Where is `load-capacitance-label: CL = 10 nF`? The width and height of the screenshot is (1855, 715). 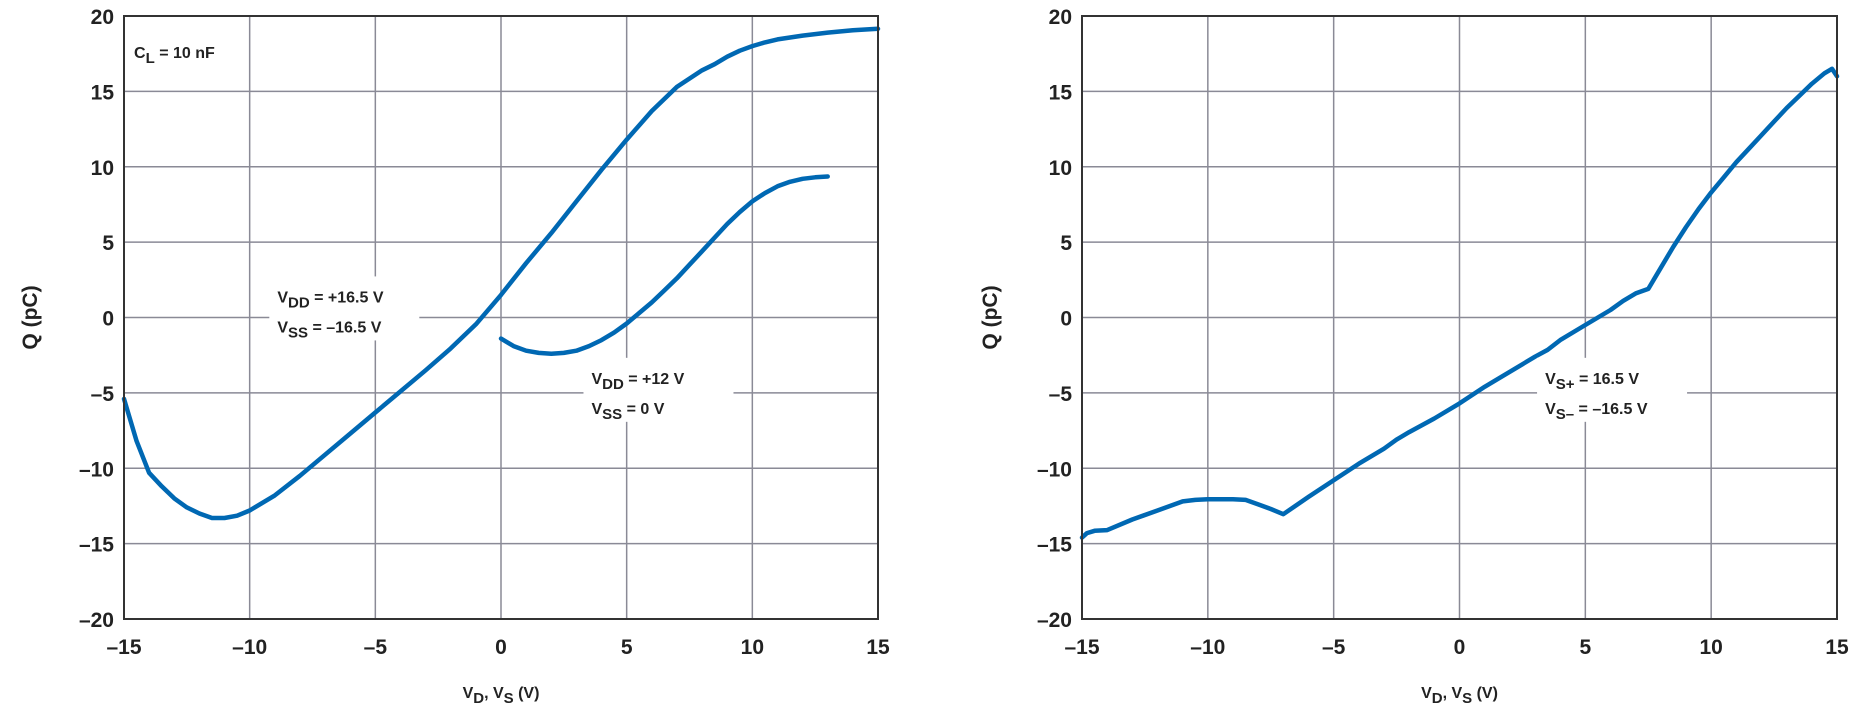 load-capacitance-label: CL = 10 nF is located at coordinates (174, 56).